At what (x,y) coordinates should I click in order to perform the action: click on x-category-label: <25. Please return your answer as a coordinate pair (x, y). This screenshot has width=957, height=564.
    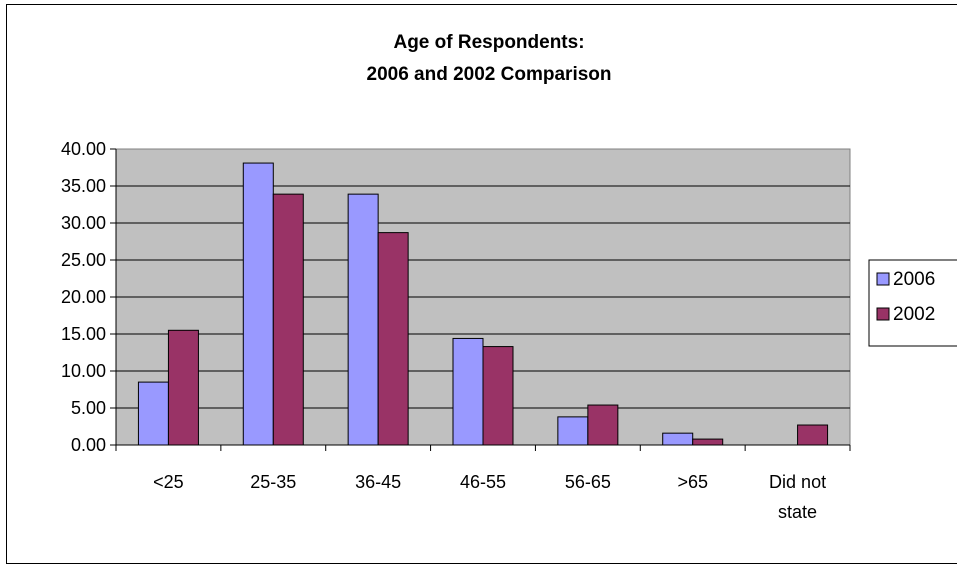
    Looking at the image, I should click on (168, 482).